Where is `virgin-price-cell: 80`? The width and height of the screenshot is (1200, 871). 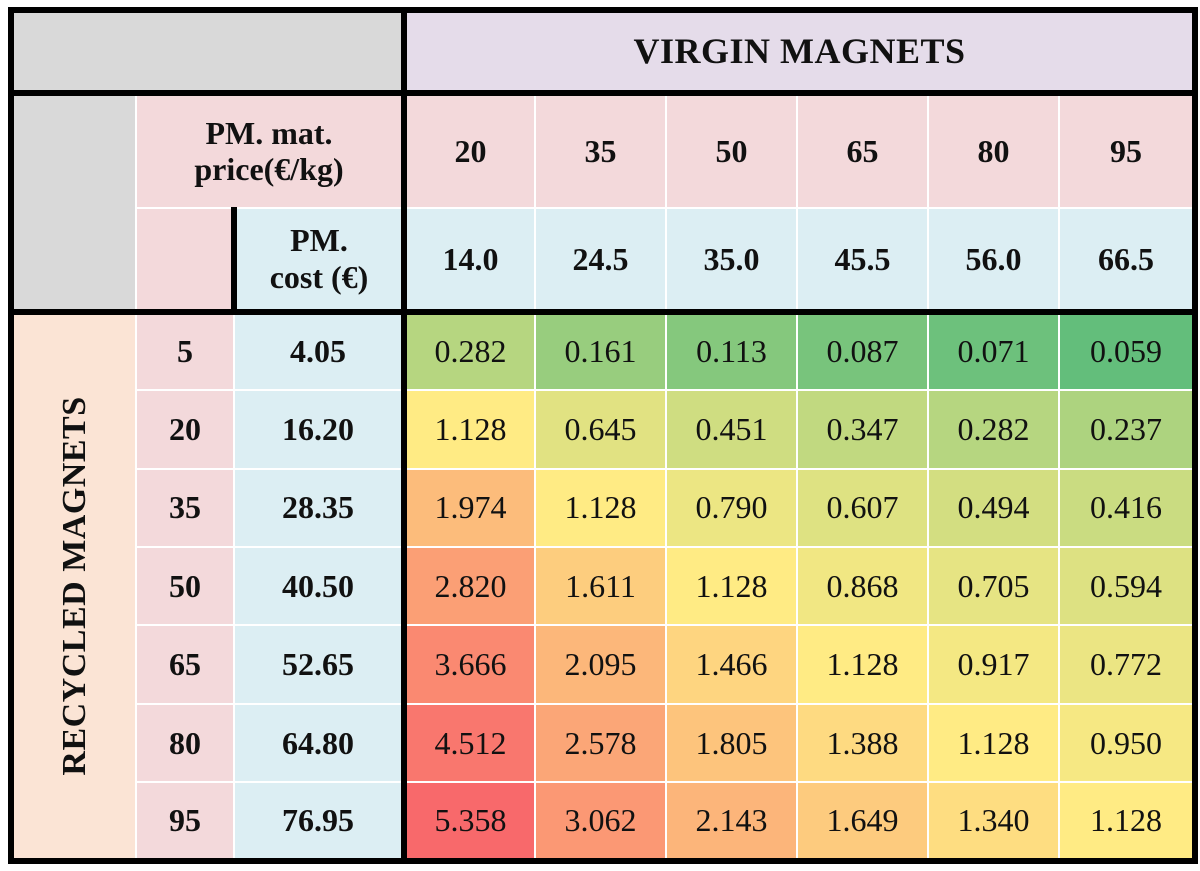 virgin-price-cell: 80 is located at coordinates (993, 149).